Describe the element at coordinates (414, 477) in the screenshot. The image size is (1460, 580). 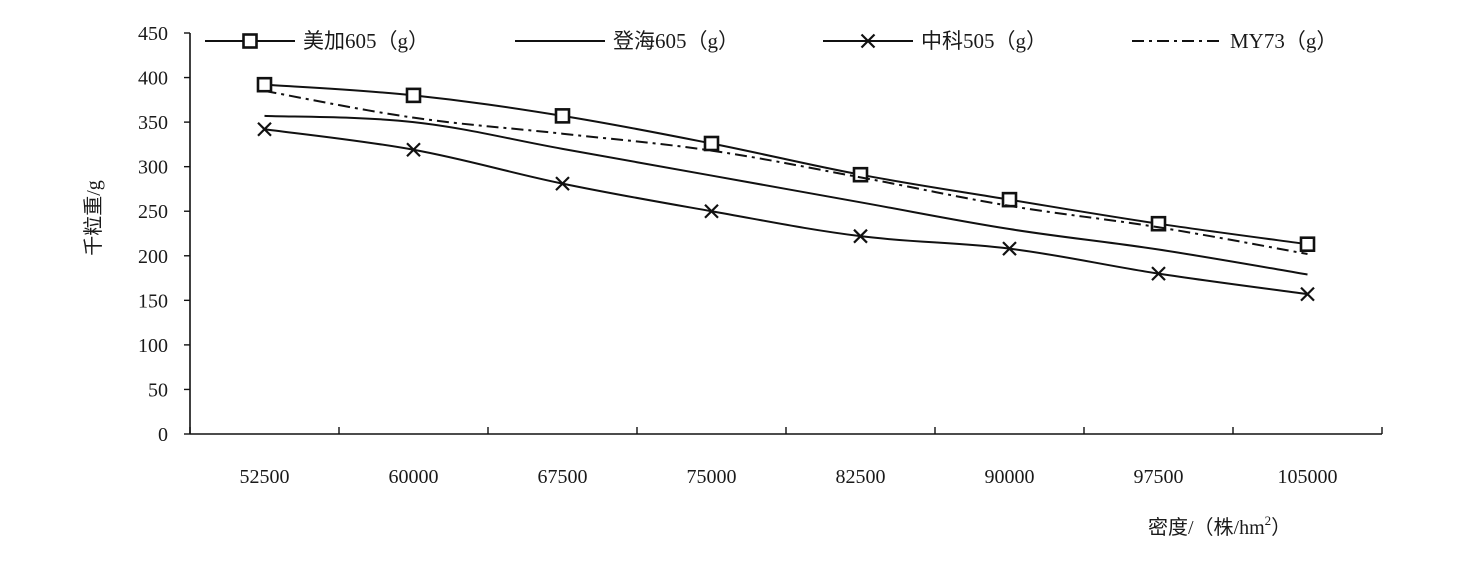
I see `x-tick-label: 60000` at that location.